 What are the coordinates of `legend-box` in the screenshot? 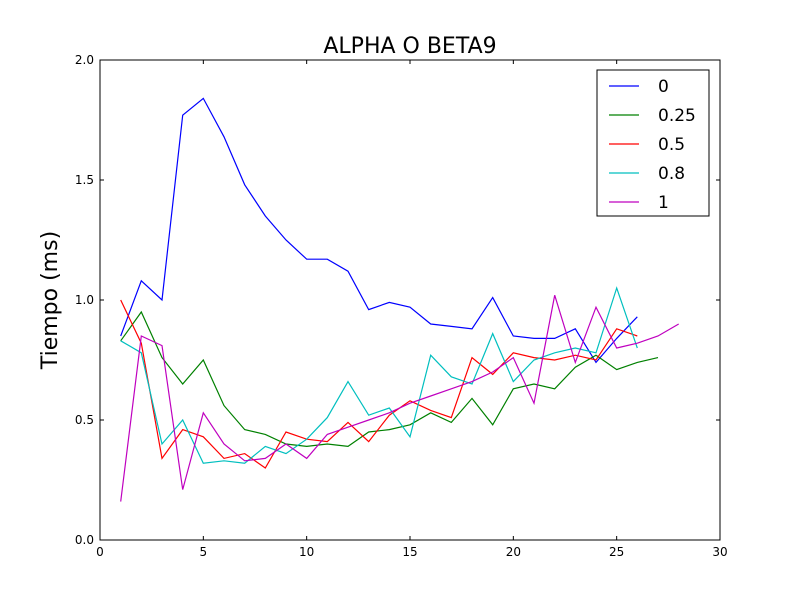 It's located at (653, 143).